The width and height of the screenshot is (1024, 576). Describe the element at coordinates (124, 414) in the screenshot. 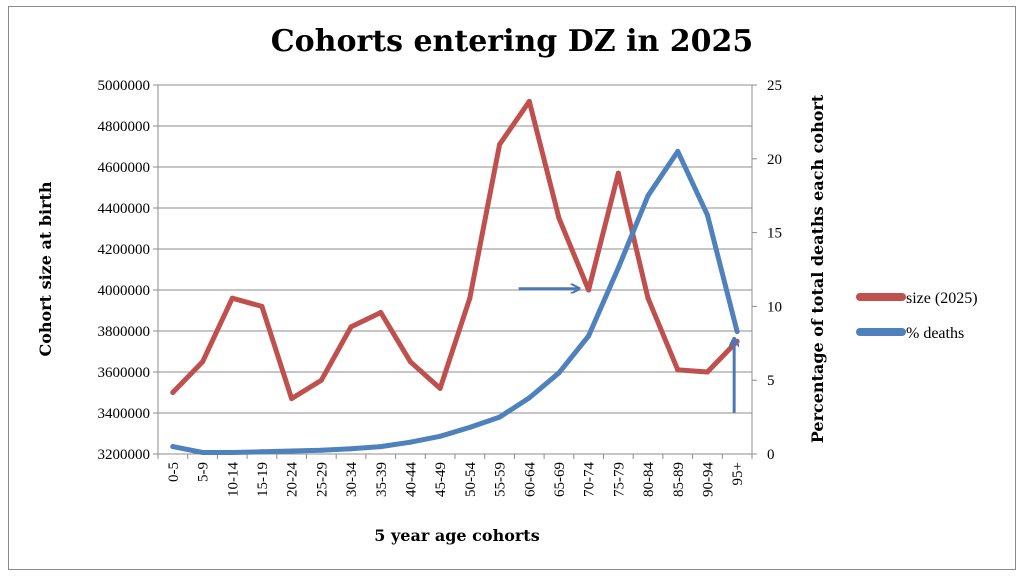

I see `y-tick-label: 3400000` at that location.